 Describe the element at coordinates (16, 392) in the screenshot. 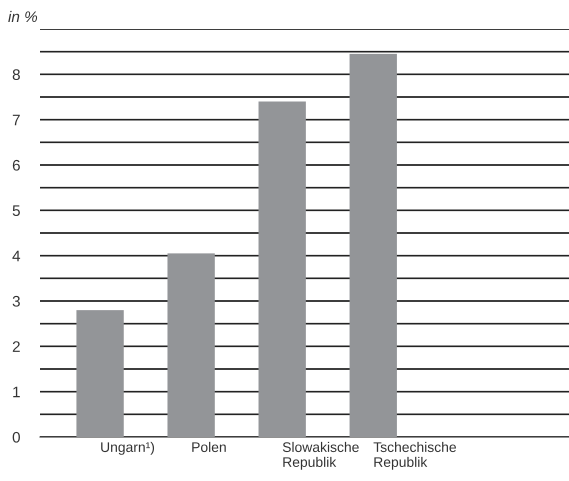

I see `y-tick-label: 1` at that location.